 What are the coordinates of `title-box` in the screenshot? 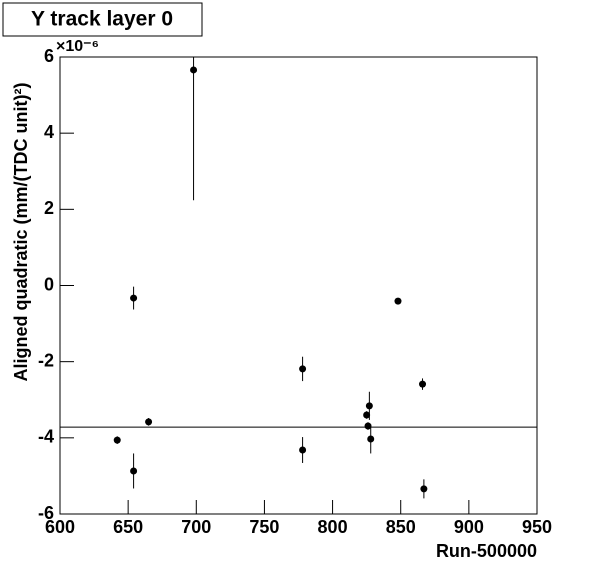 It's located at (102, 19).